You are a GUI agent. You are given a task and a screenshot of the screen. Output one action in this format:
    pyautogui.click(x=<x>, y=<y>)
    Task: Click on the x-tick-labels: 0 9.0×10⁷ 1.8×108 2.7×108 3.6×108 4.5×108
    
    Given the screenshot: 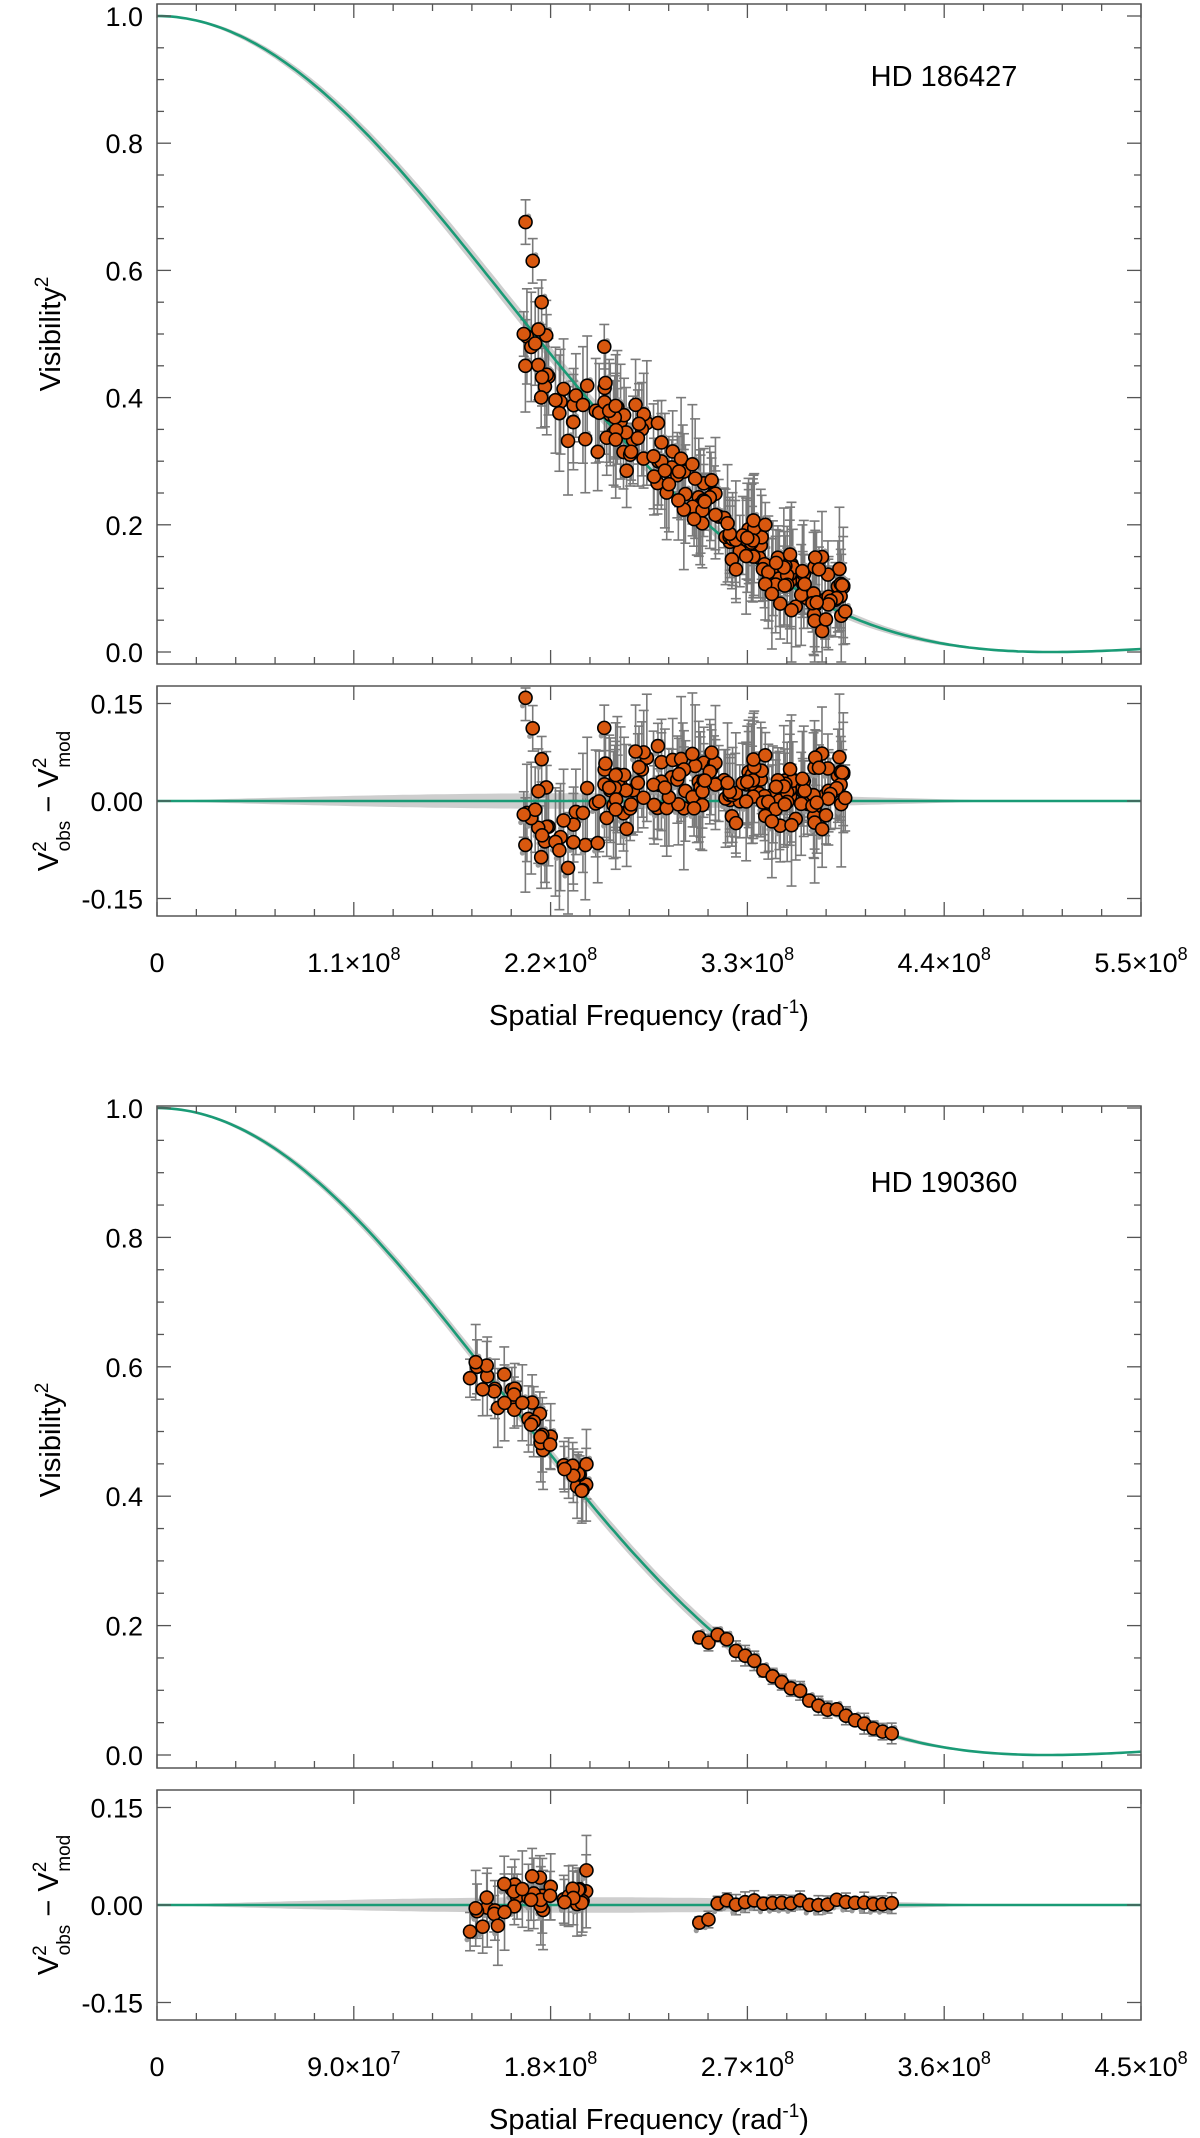 What is the action you would take?
    pyautogui.click(x=668, y=2065)
    